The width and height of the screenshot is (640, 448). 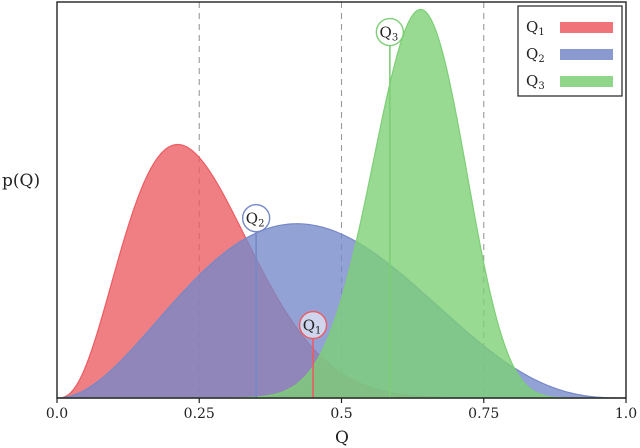 I want to click on x-tick-label: 0.5, so click(x=341, y=414).